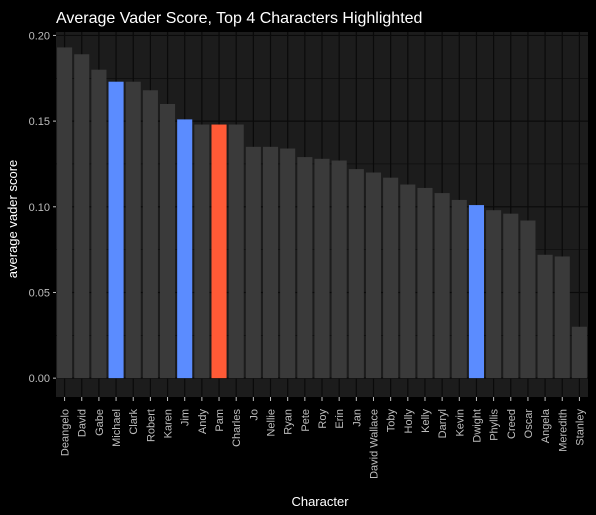 This screenshot has width=596, height=515. What do you see at coordinates (562, 317) in the screenshot?
I see `bar-meredith` at bounding box center [562, 317].